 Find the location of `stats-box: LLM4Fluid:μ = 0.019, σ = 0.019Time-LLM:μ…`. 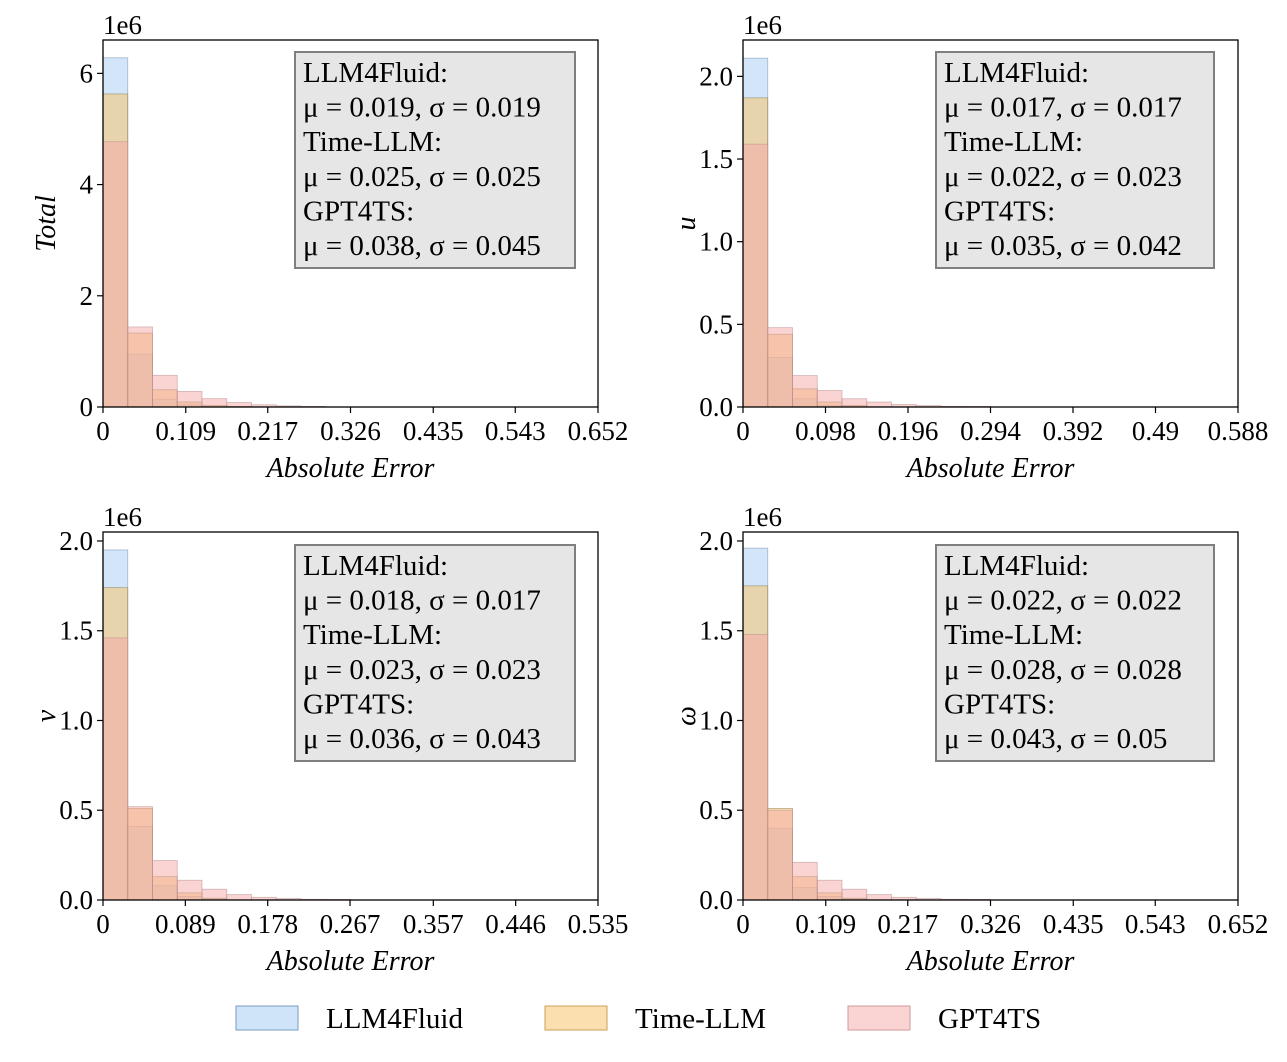

stats-box: LLM4Fluid:μ = 0.019, σ = 0.019Time-LLM:μ… is located at coordinates (435, 160).